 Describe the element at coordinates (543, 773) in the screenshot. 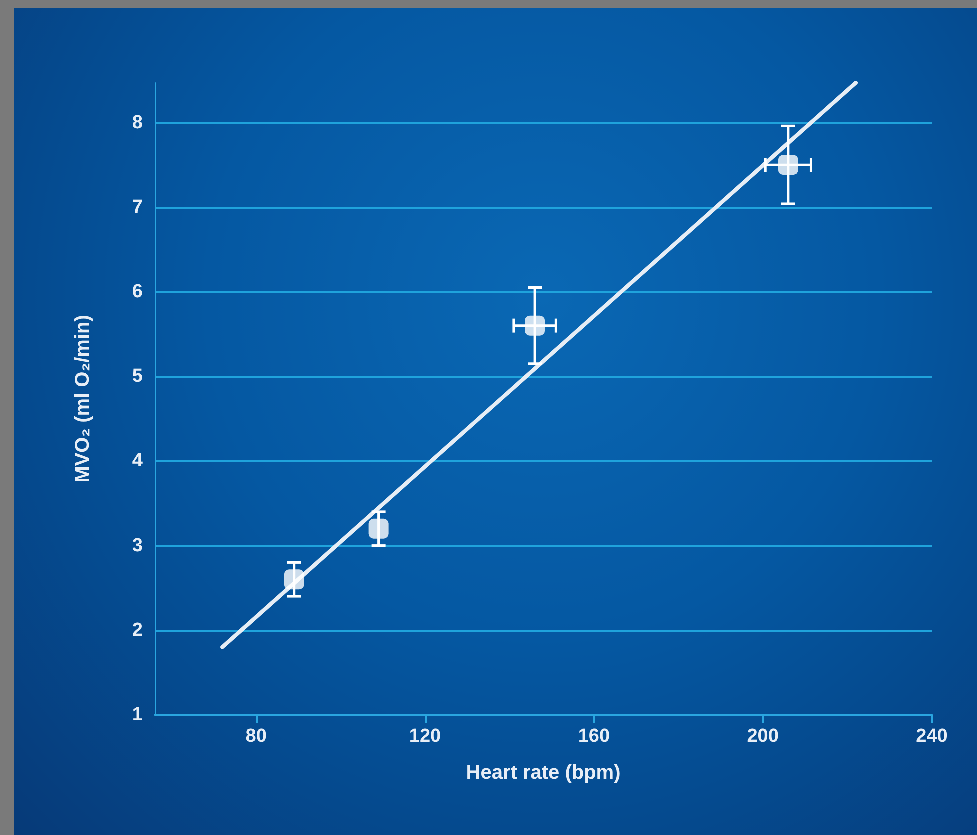

I see `x-axis-title: Heart rate (bpm)` at that location.